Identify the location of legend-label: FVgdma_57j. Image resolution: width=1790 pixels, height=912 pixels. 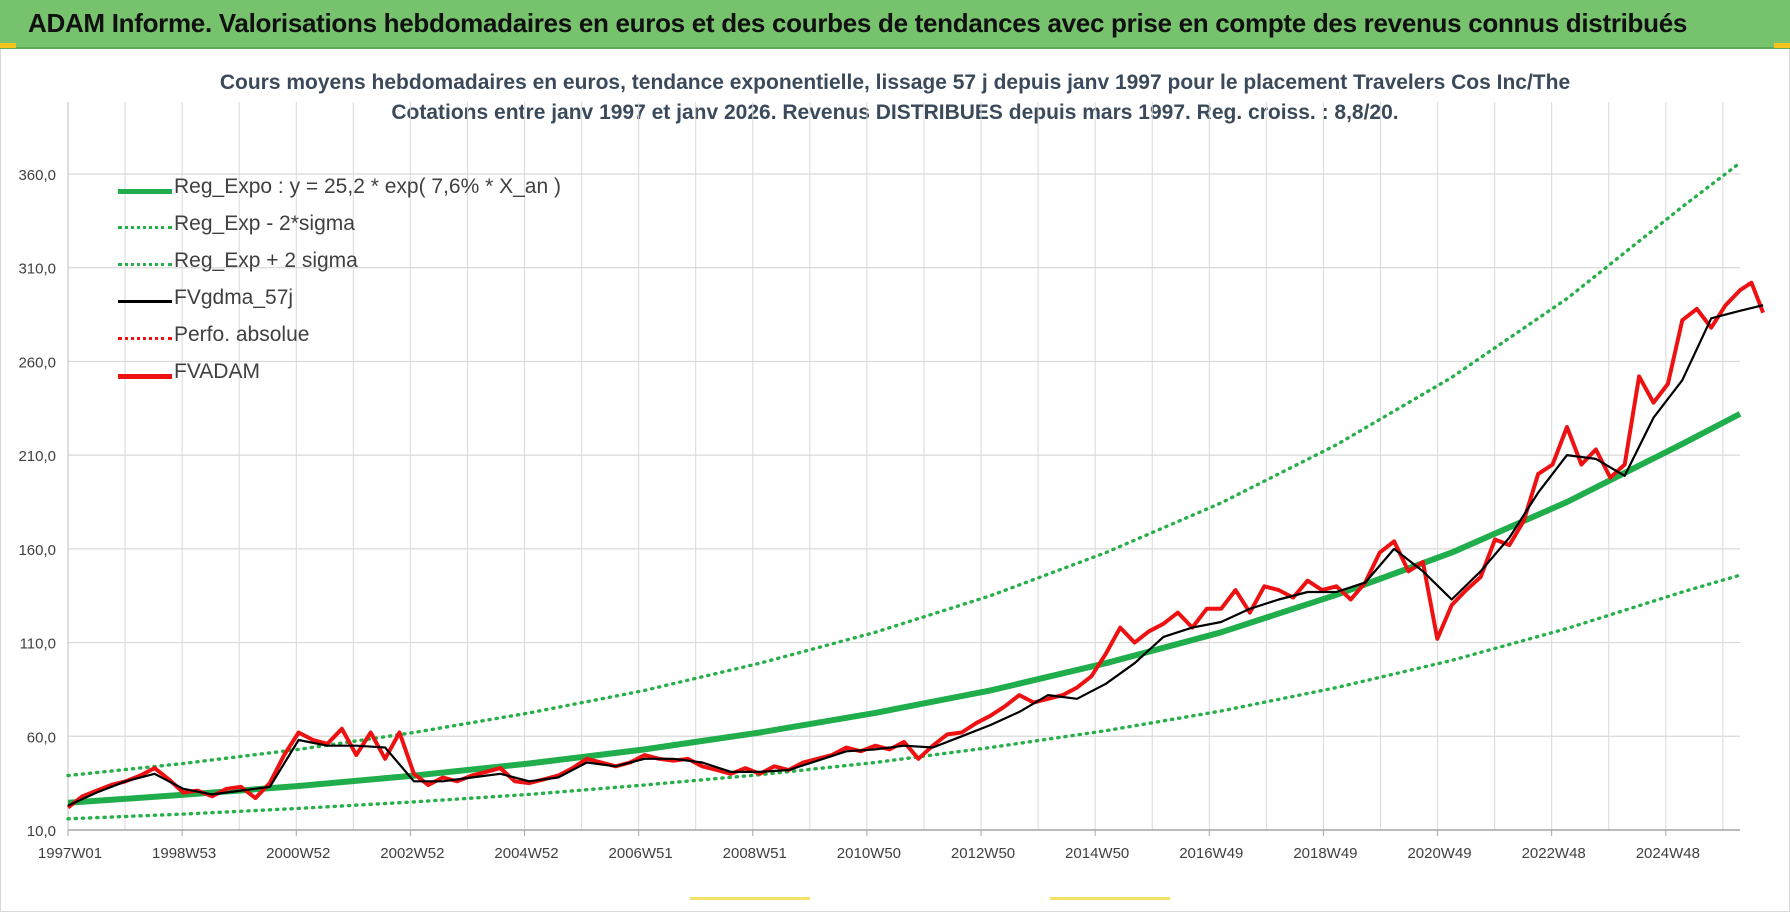
(234, 297).